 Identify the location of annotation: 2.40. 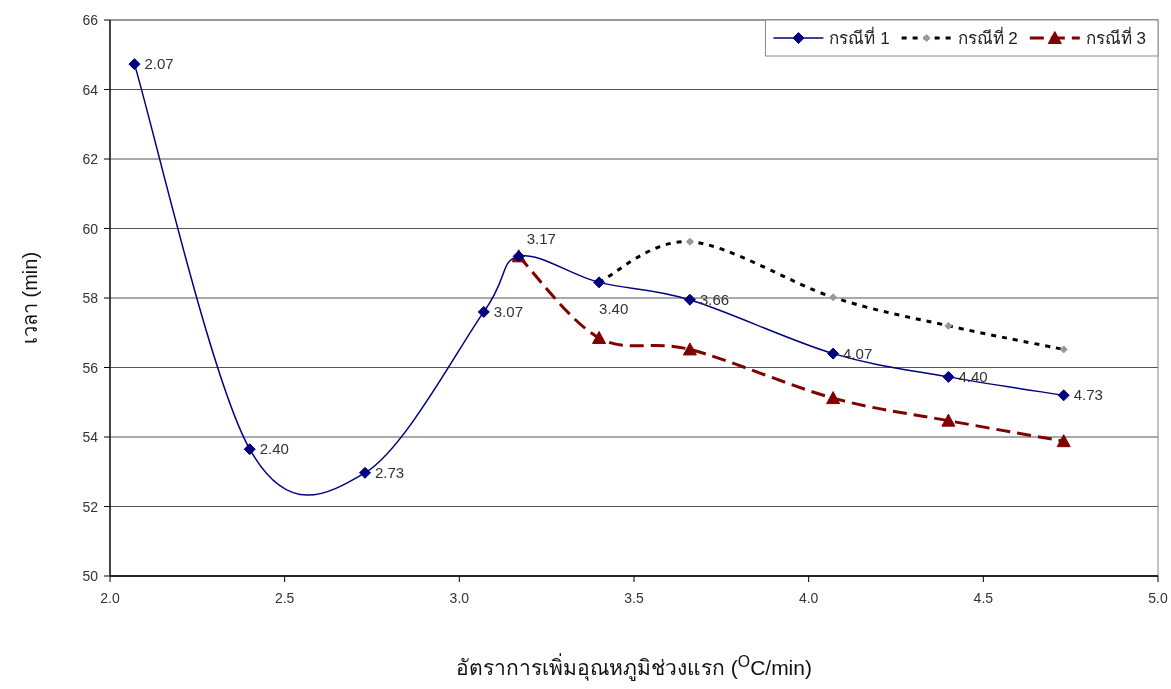
(274, 449).